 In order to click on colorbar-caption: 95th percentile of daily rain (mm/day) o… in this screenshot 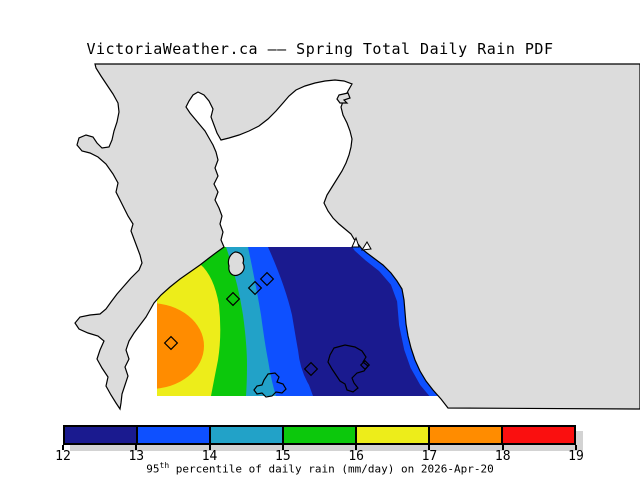, I will do `click(320, 468)`.